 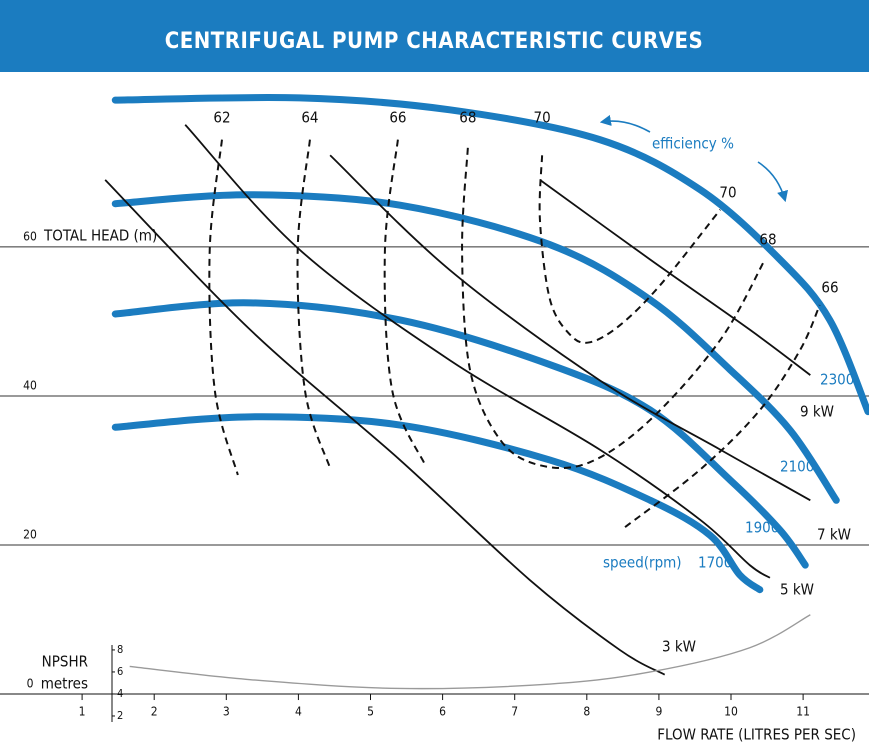 What do you see at coordinates (467, 118) in the screenshot?
I see `efficiency-label: 68` at bounding box center [467, 118].